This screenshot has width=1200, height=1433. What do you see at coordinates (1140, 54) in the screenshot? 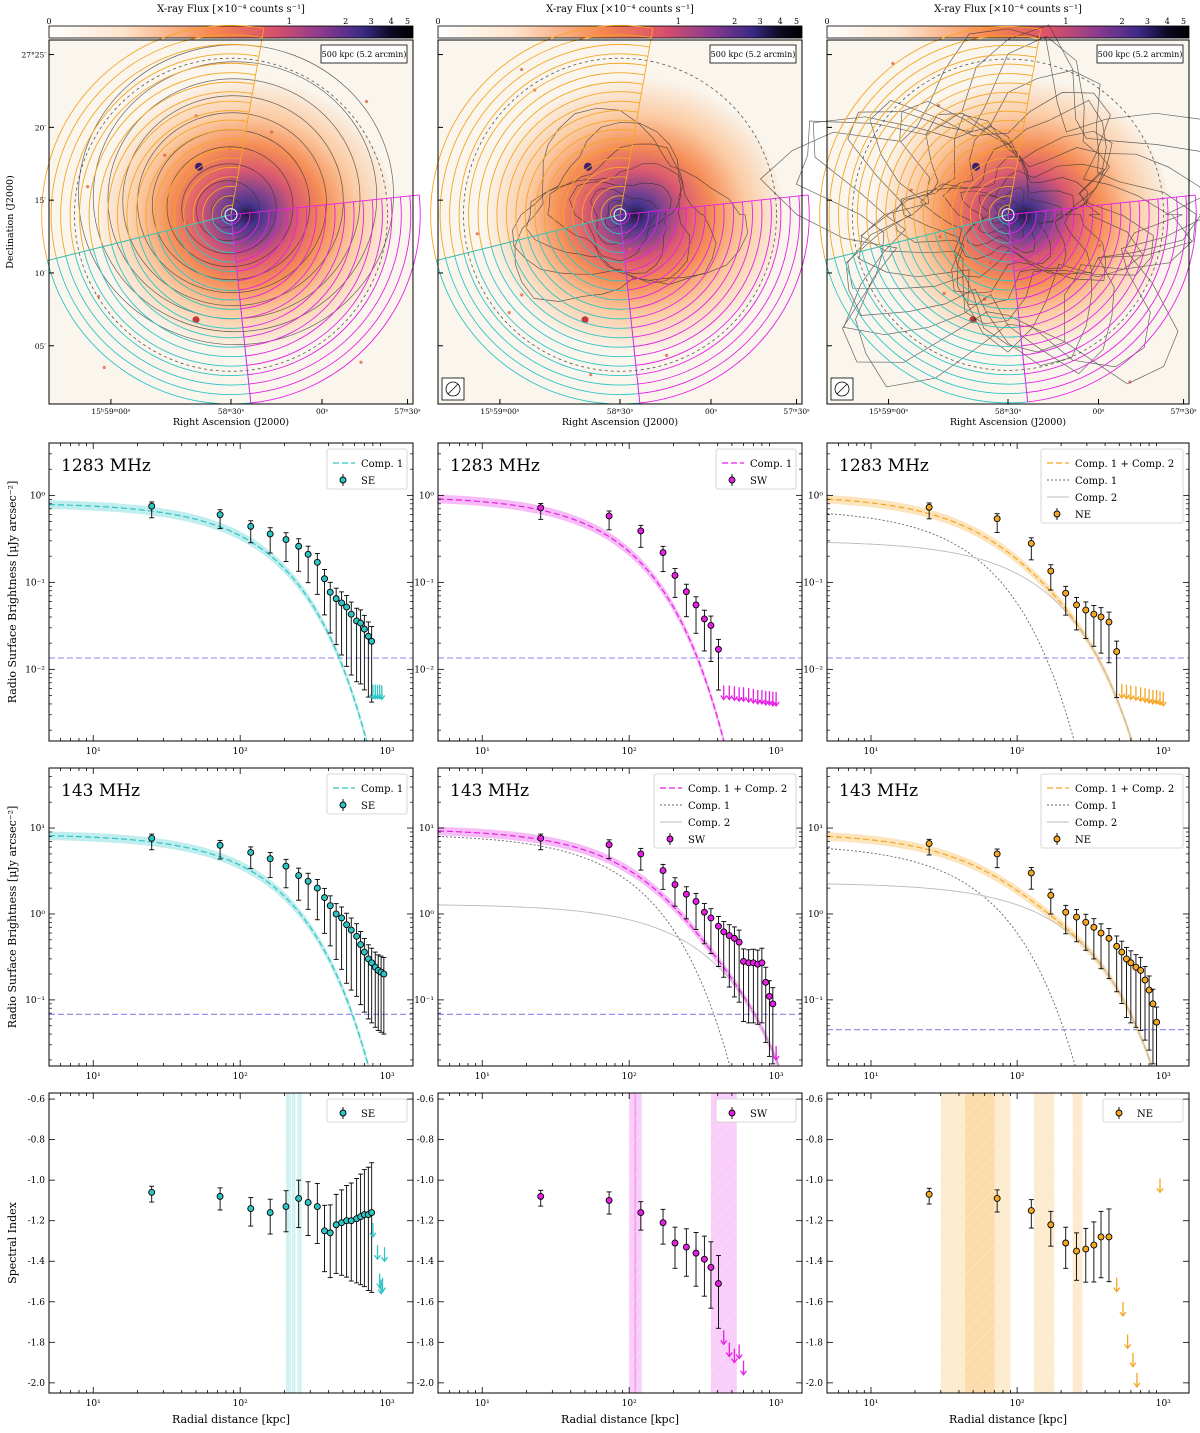
I see `scalebar: 500 kpc (5.2 arcmin)` at bounding box center [1140, 54].